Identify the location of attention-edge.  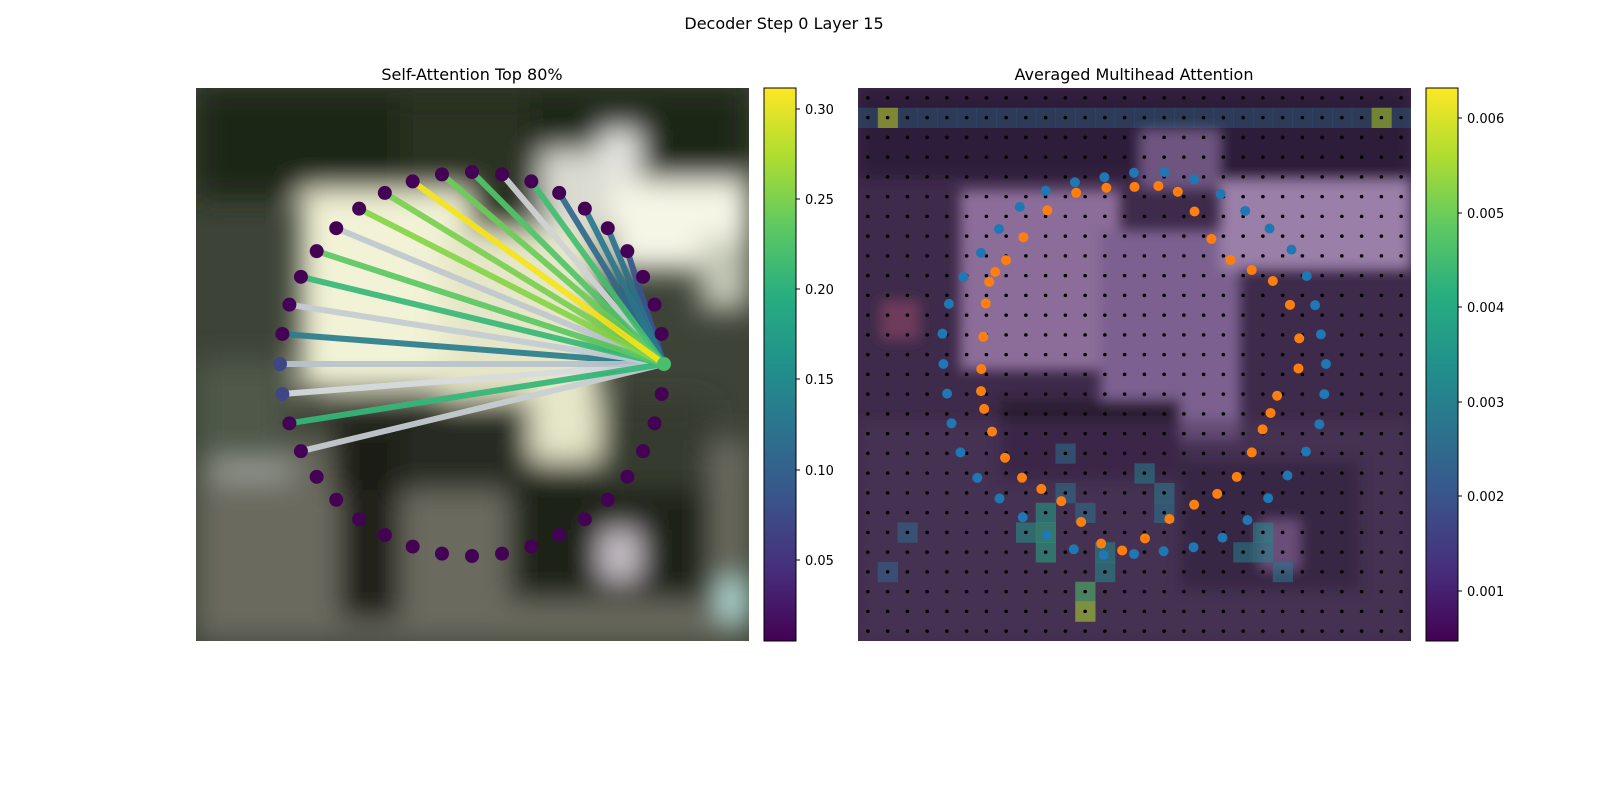
(476, 334).